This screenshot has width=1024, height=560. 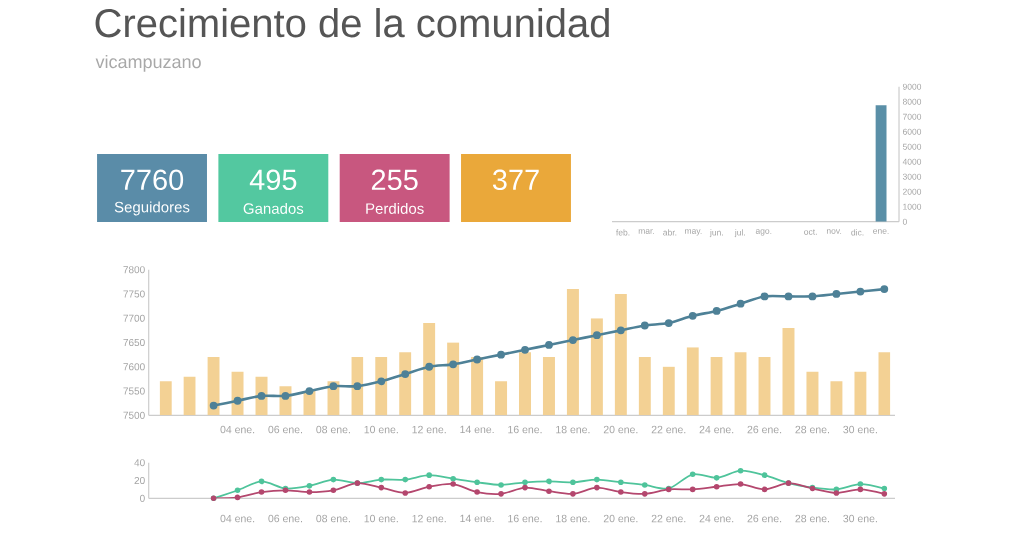 What do you see at coordinates (668, 518) in the screenshot?
I see `x-tick-label: 22 ene.` at bounding box center [668, 518].